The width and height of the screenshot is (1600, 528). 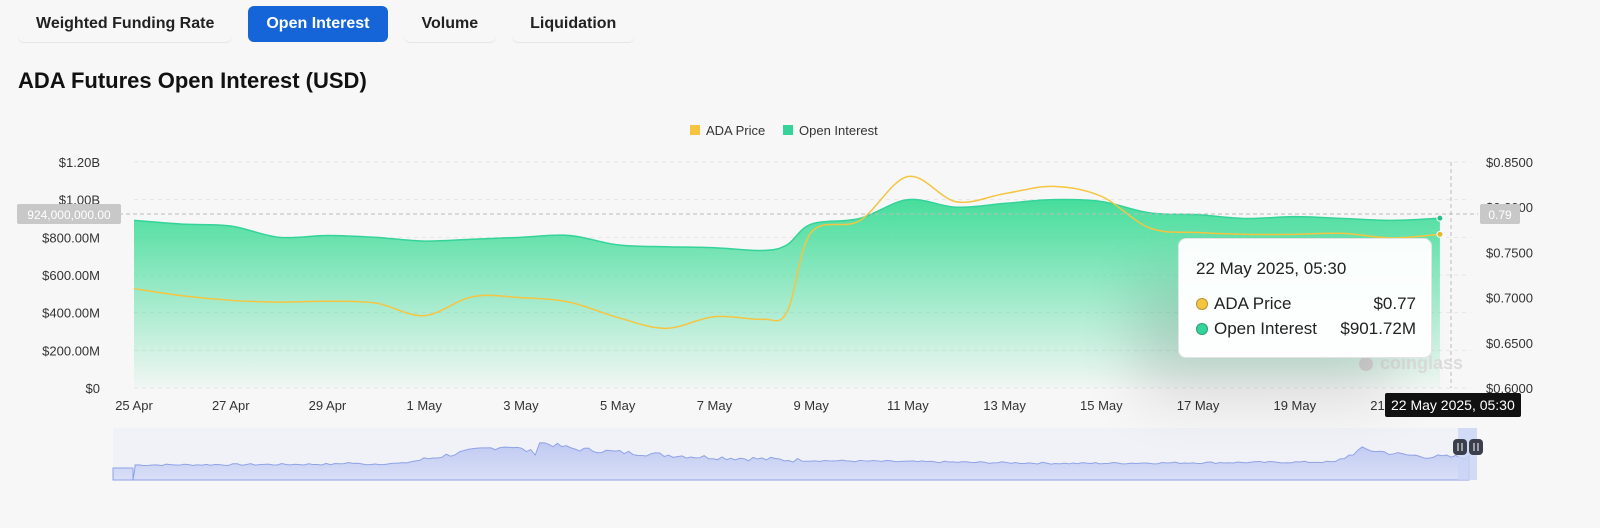 What do you see at coordinates (192, 80) in the screenshot?
I see `page-title: ADA Futures Open Interest (USD)` at bounding box center [192, 80].